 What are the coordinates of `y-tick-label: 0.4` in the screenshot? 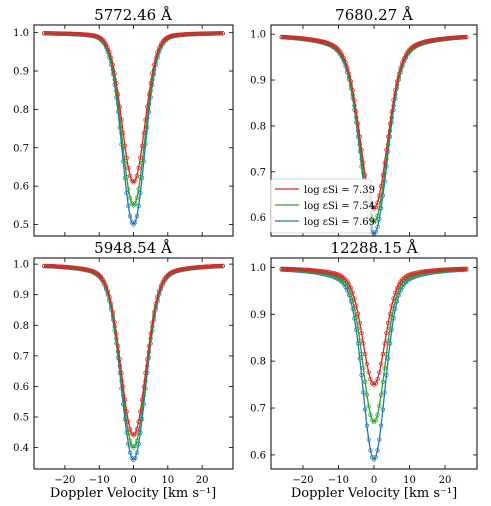 It's located at (21, 448).